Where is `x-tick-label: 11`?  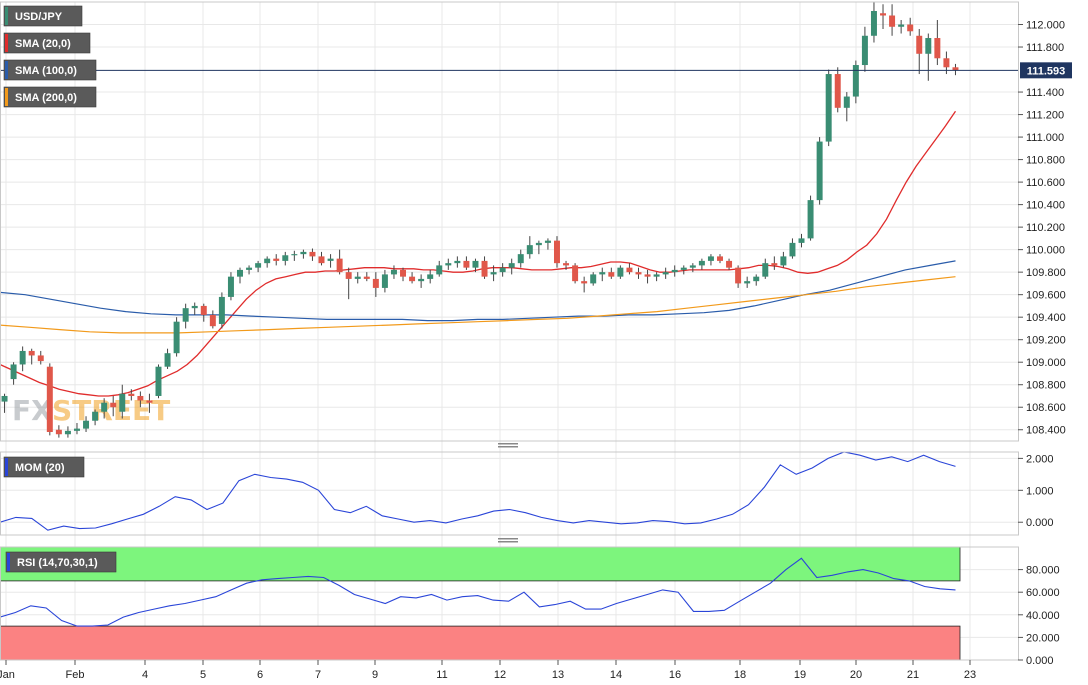
x-tick-label: 11 is located at coordinates (441, 675).